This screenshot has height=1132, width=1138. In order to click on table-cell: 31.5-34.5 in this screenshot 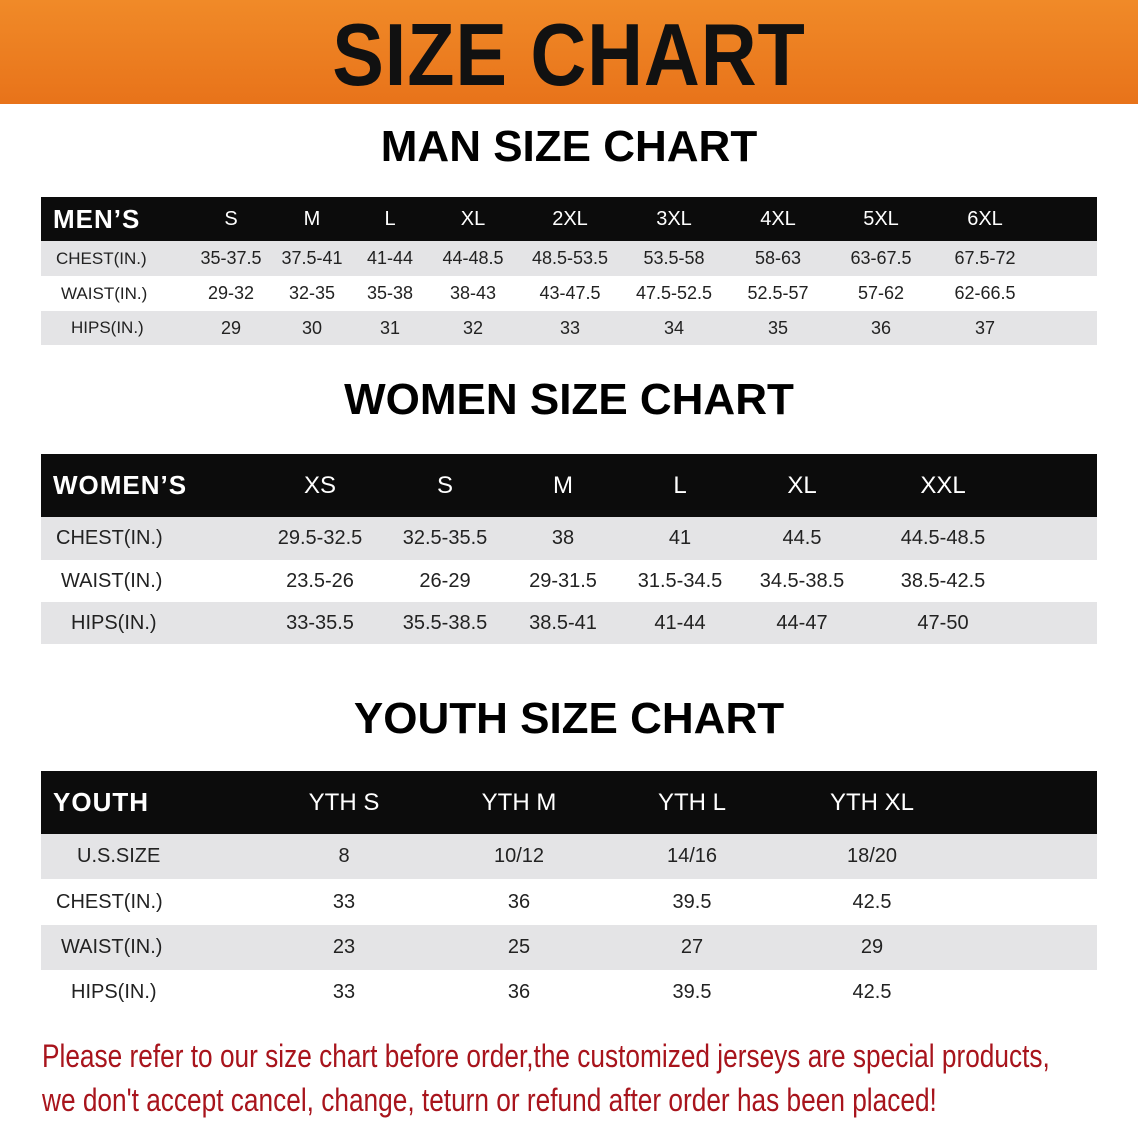, I will do `click(680, 580)`.